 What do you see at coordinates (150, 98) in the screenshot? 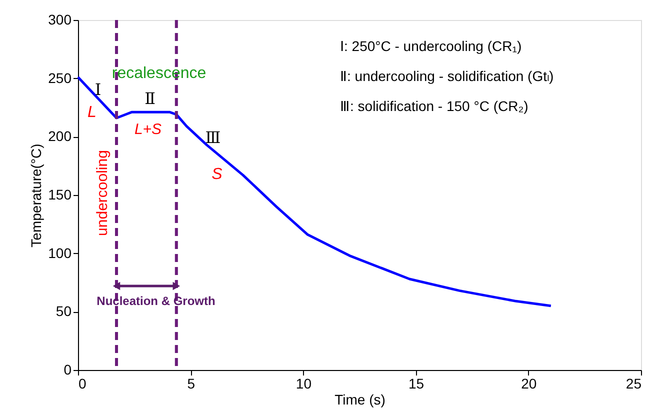
I see `annotation: Ⅱ` at bounding box center [150, 98].